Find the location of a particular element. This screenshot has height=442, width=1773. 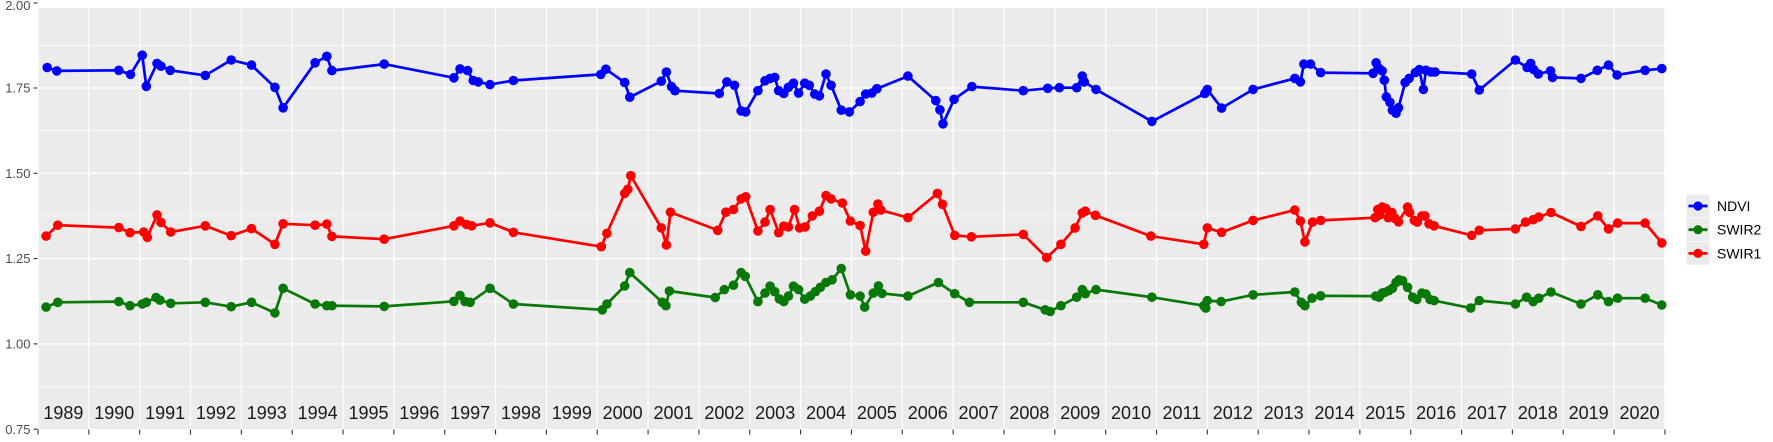

legend-key-point-swir2 is located at coordinates (1698, 230).